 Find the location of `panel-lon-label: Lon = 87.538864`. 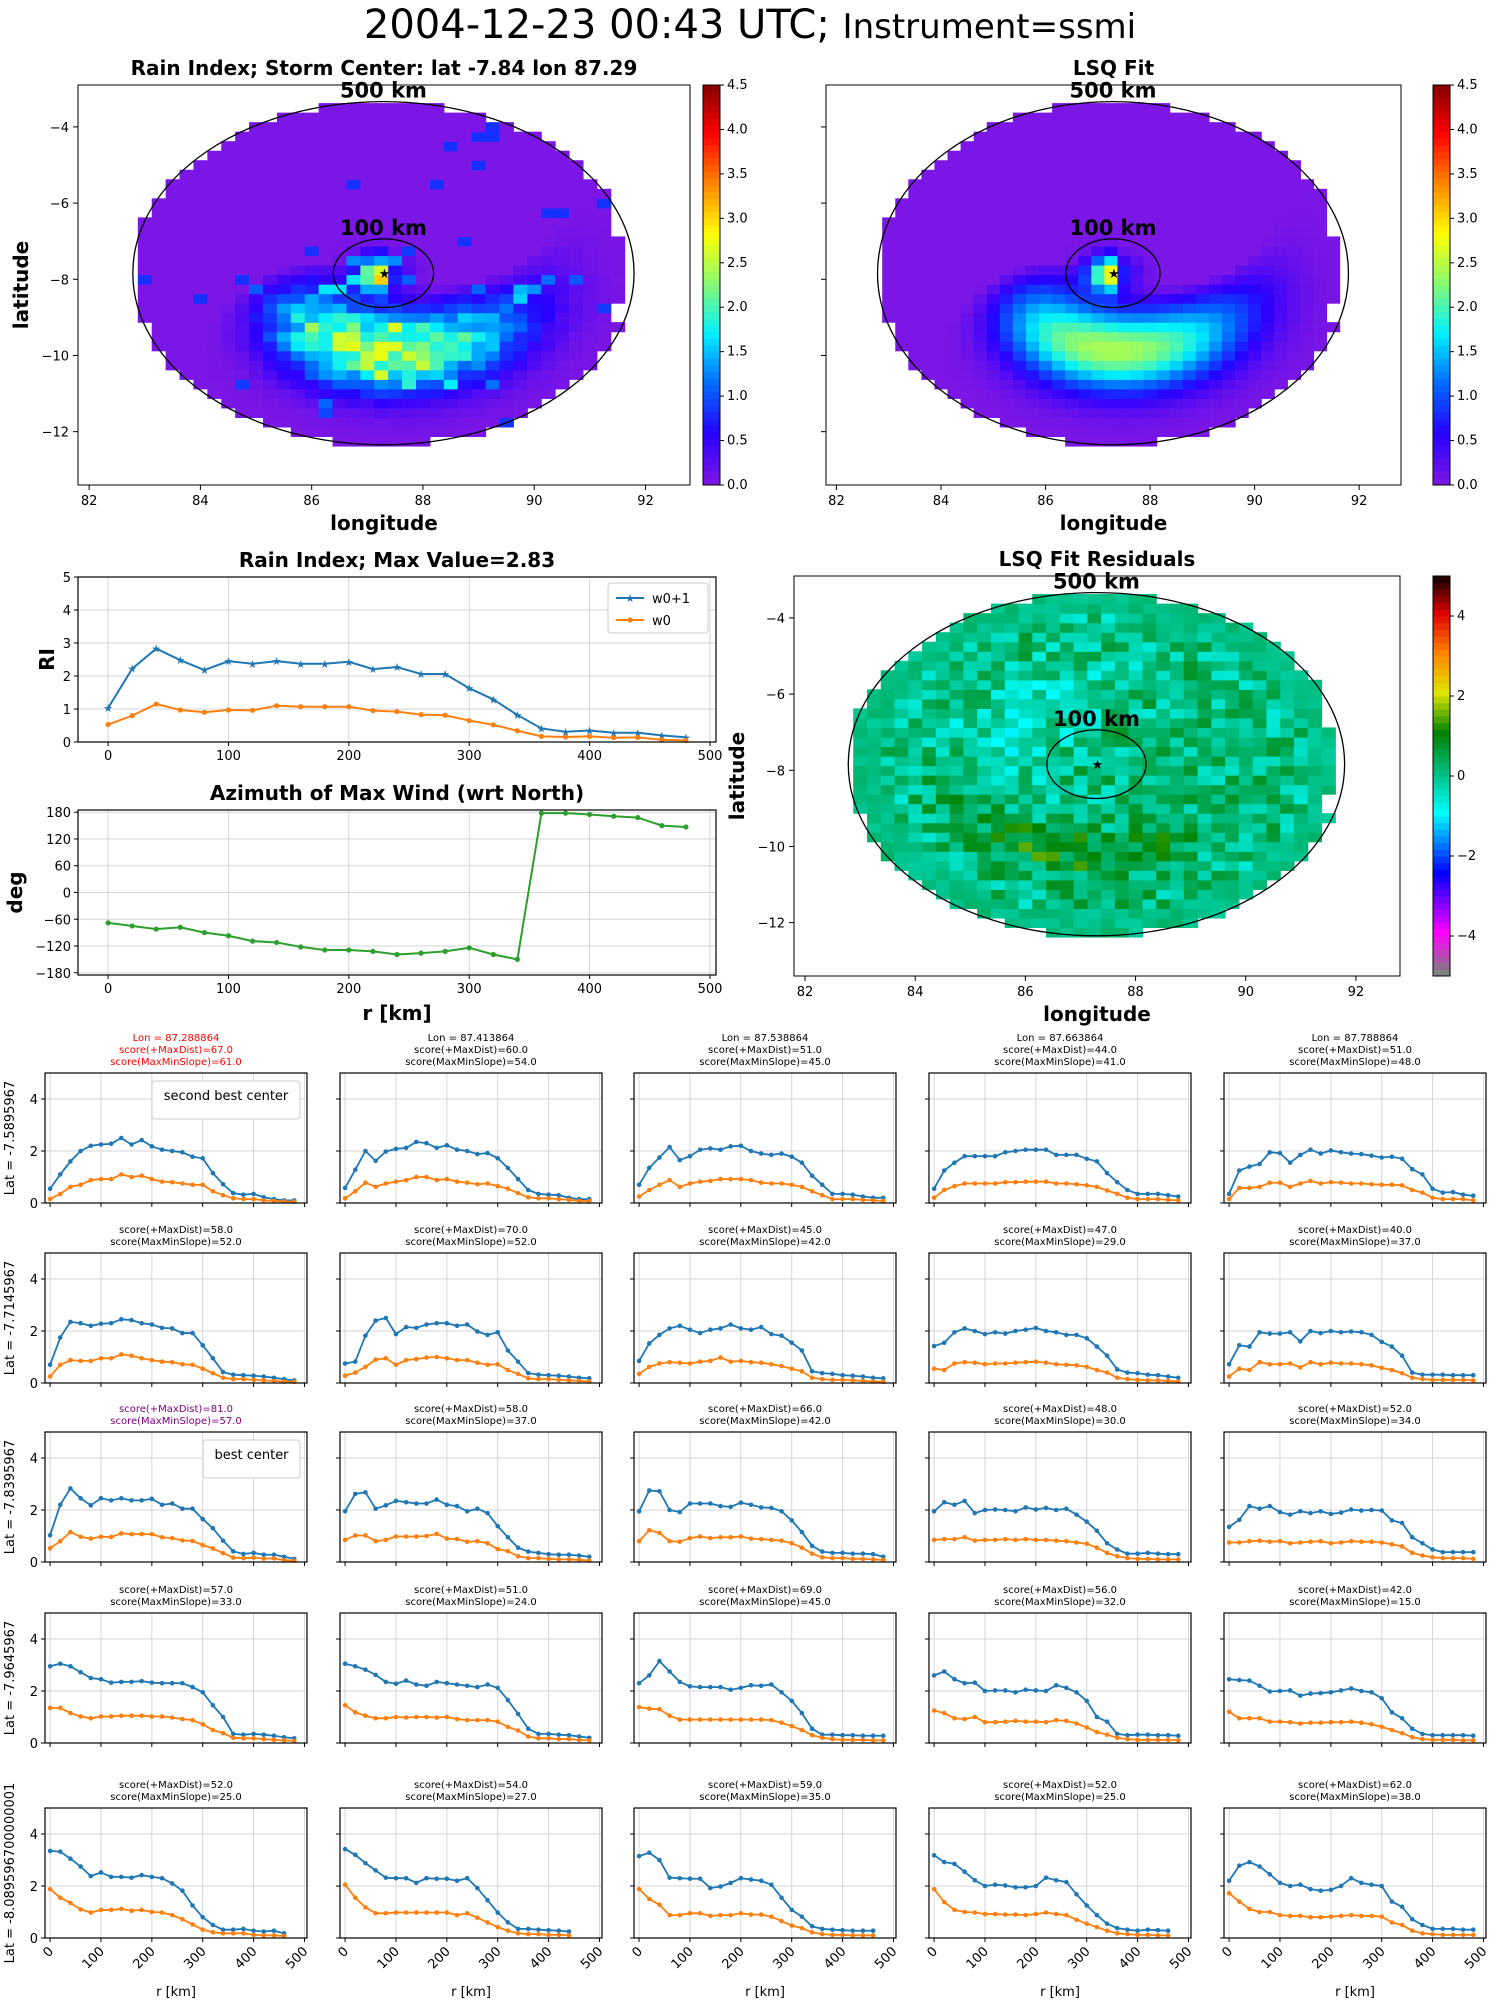

panel-lon-label: Lon = 87.538864 is located at coordinates (765, 1038).